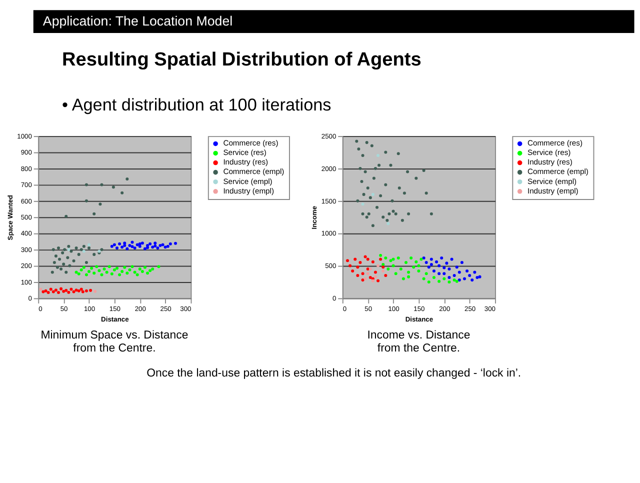 The height and width of the screenshot is (483, 640). I want to click on text: Income vs. Distance from the Centre., so click(418, 342).